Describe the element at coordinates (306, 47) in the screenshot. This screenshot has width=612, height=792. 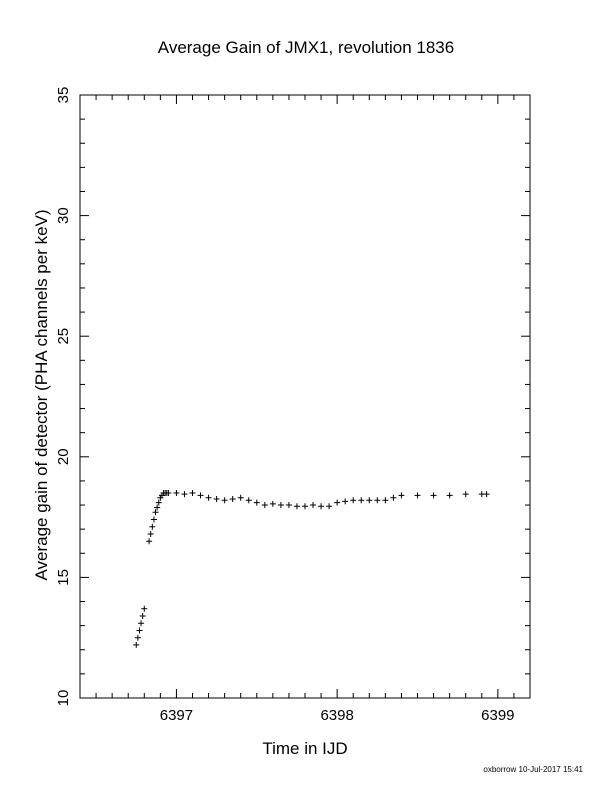
I see `chart-title: Average Gain of JMX1, revolution 1836` at that location.